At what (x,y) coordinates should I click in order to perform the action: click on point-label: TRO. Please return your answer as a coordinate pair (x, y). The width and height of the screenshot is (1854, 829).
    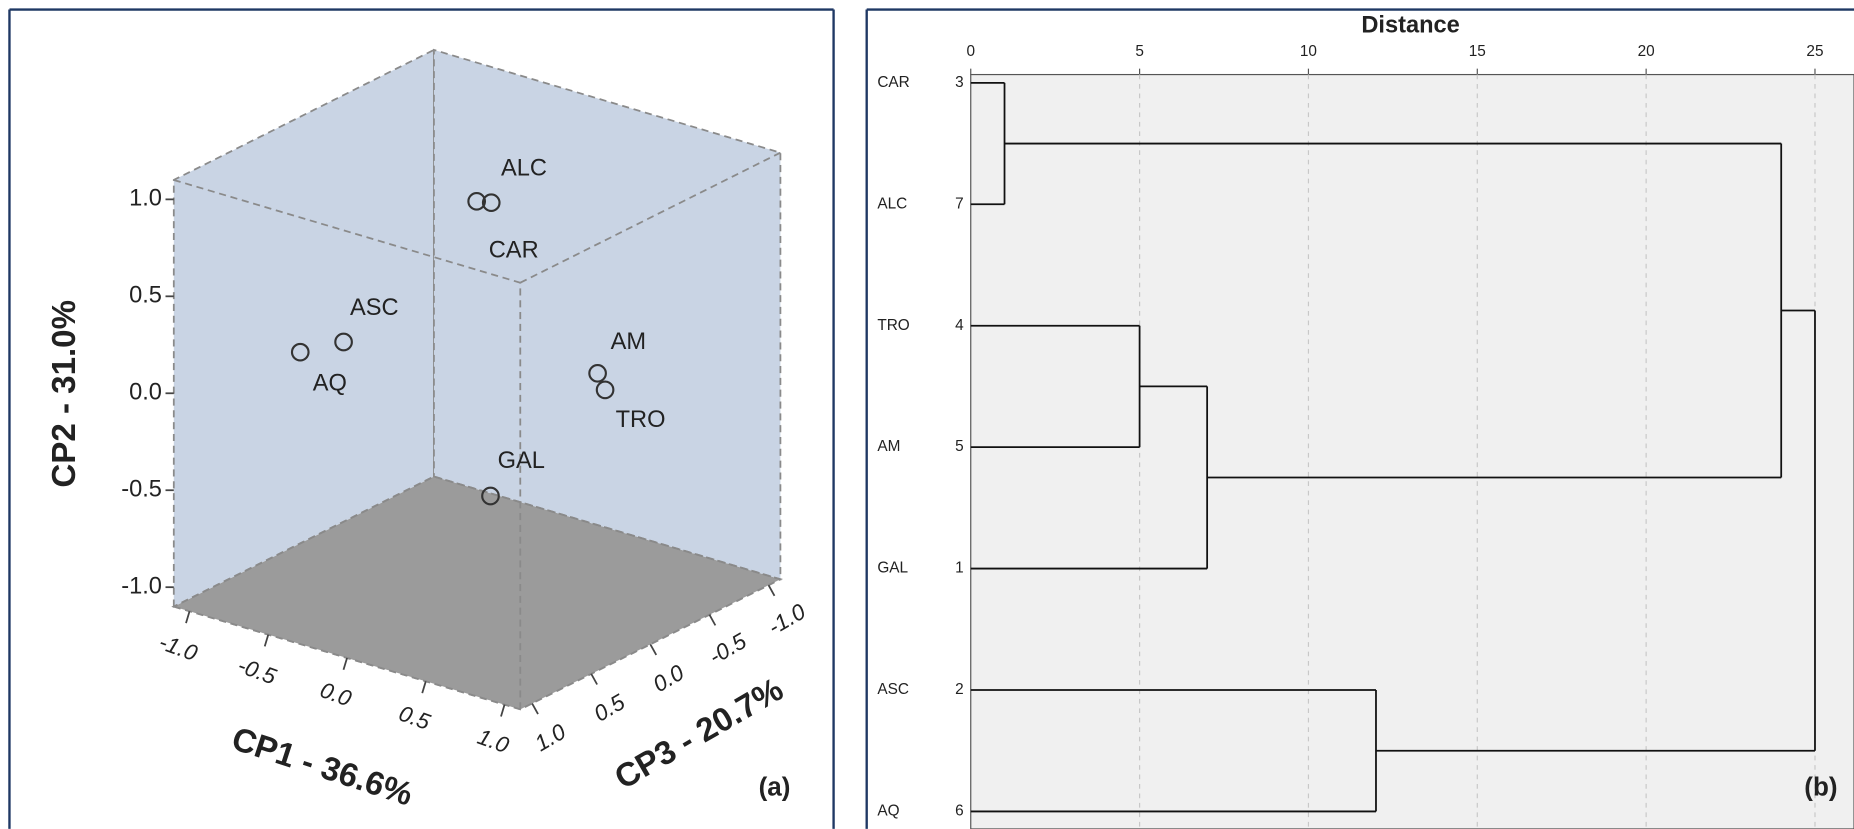
    Looking at the image, I should click on (641, 420).